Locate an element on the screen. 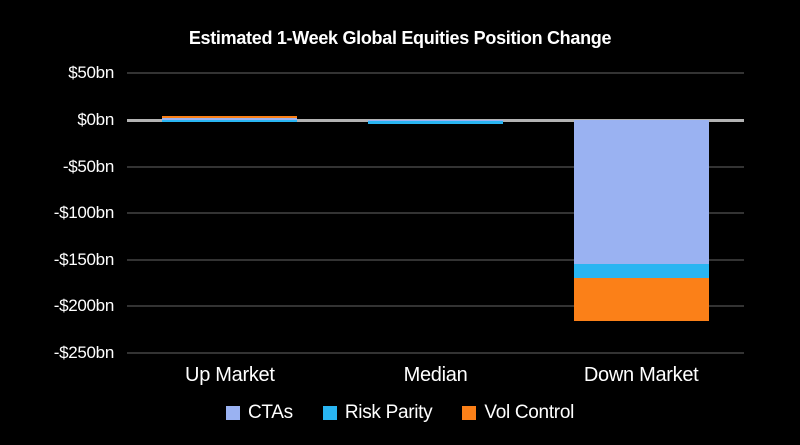 Image resolution: width=800 pixels, height=445 pixels. bar-up-market-ctas is located at coordinates (229, 119).